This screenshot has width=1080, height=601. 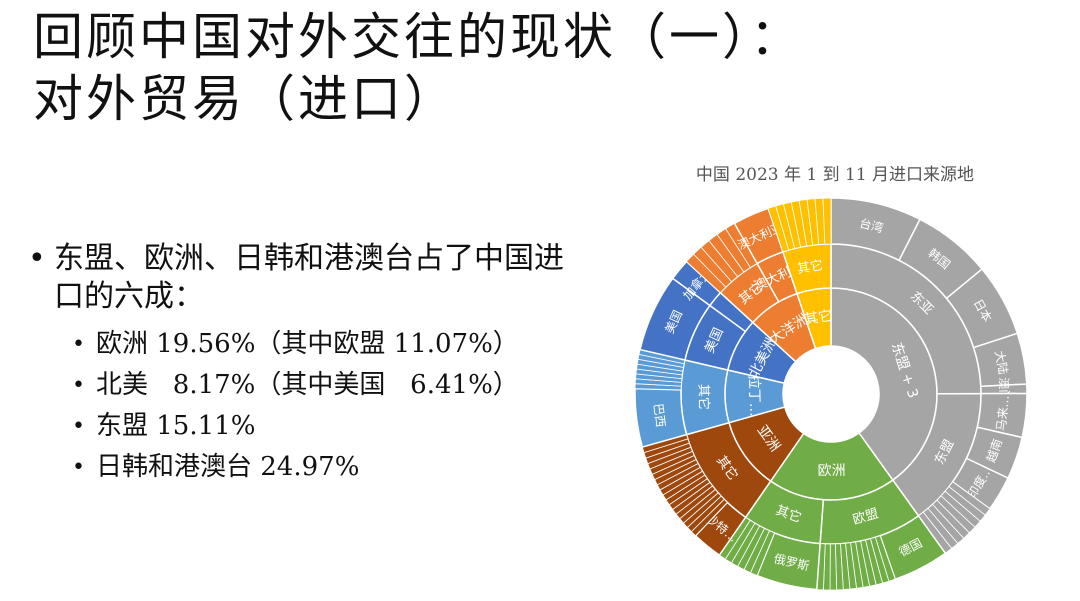 What do you see at coordinates (703, 397) in the screenshot?
I see `middle-label-5: 其它` at bounding box center [703, 397].